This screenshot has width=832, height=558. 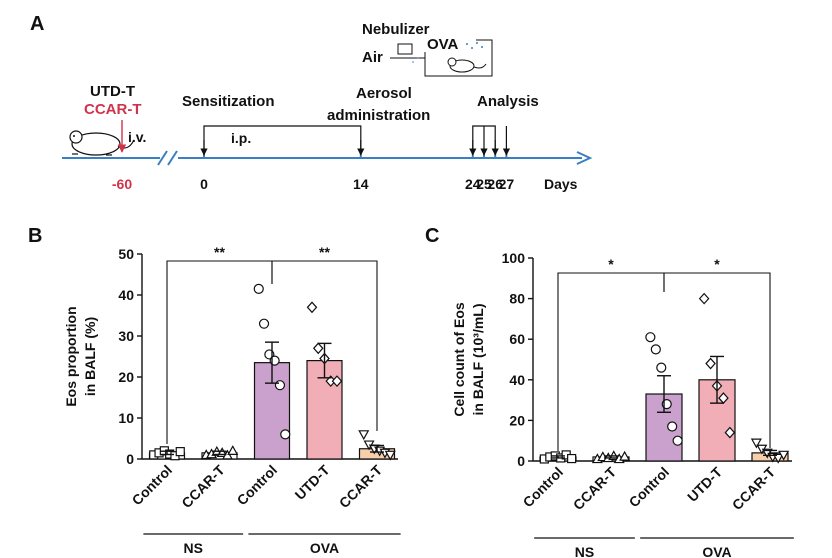 I want to click on mouse-icon, so click(x=102, y=143).